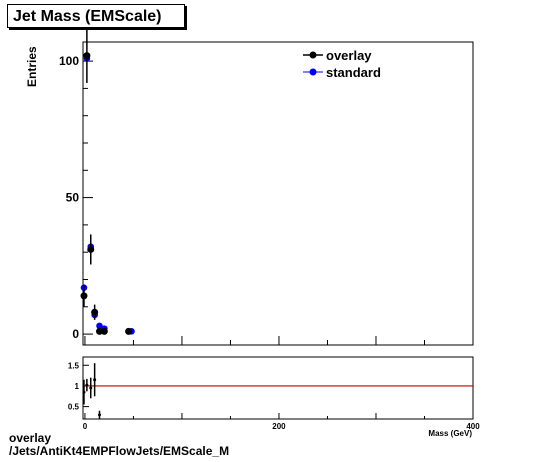 Image resolution: width=546 pixels, height=462 pixels. What do you see at coordinates (73, 198) in the screenshot?
I see `y-tick-label: 50` at bounding box center [73, 198].